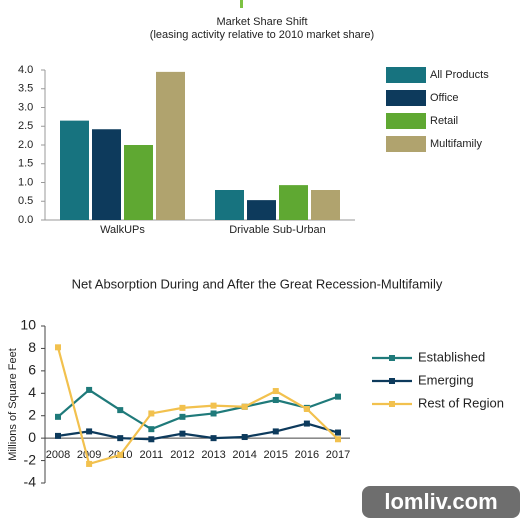 The height and width of the screenshot is (525, 524). What do you see at coordinates (32, 414) in the screenshot?
I see `y-tick-label: 2` at bounding box center [32, 414].